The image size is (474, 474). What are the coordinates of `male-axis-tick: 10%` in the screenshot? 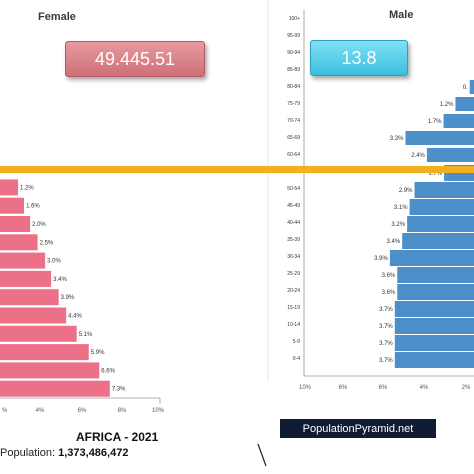 It's located at (305, 388).